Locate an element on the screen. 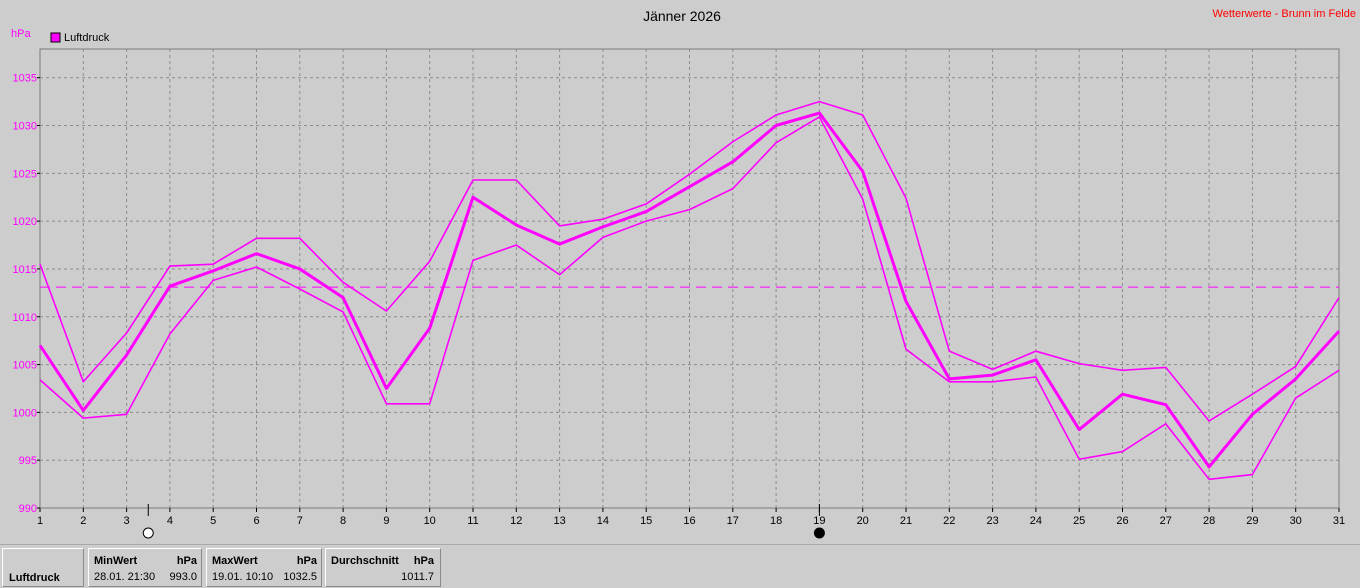 This screenshot has height=588, width=1360. x-tick-label: 10 is located at coordinates (430, 521).